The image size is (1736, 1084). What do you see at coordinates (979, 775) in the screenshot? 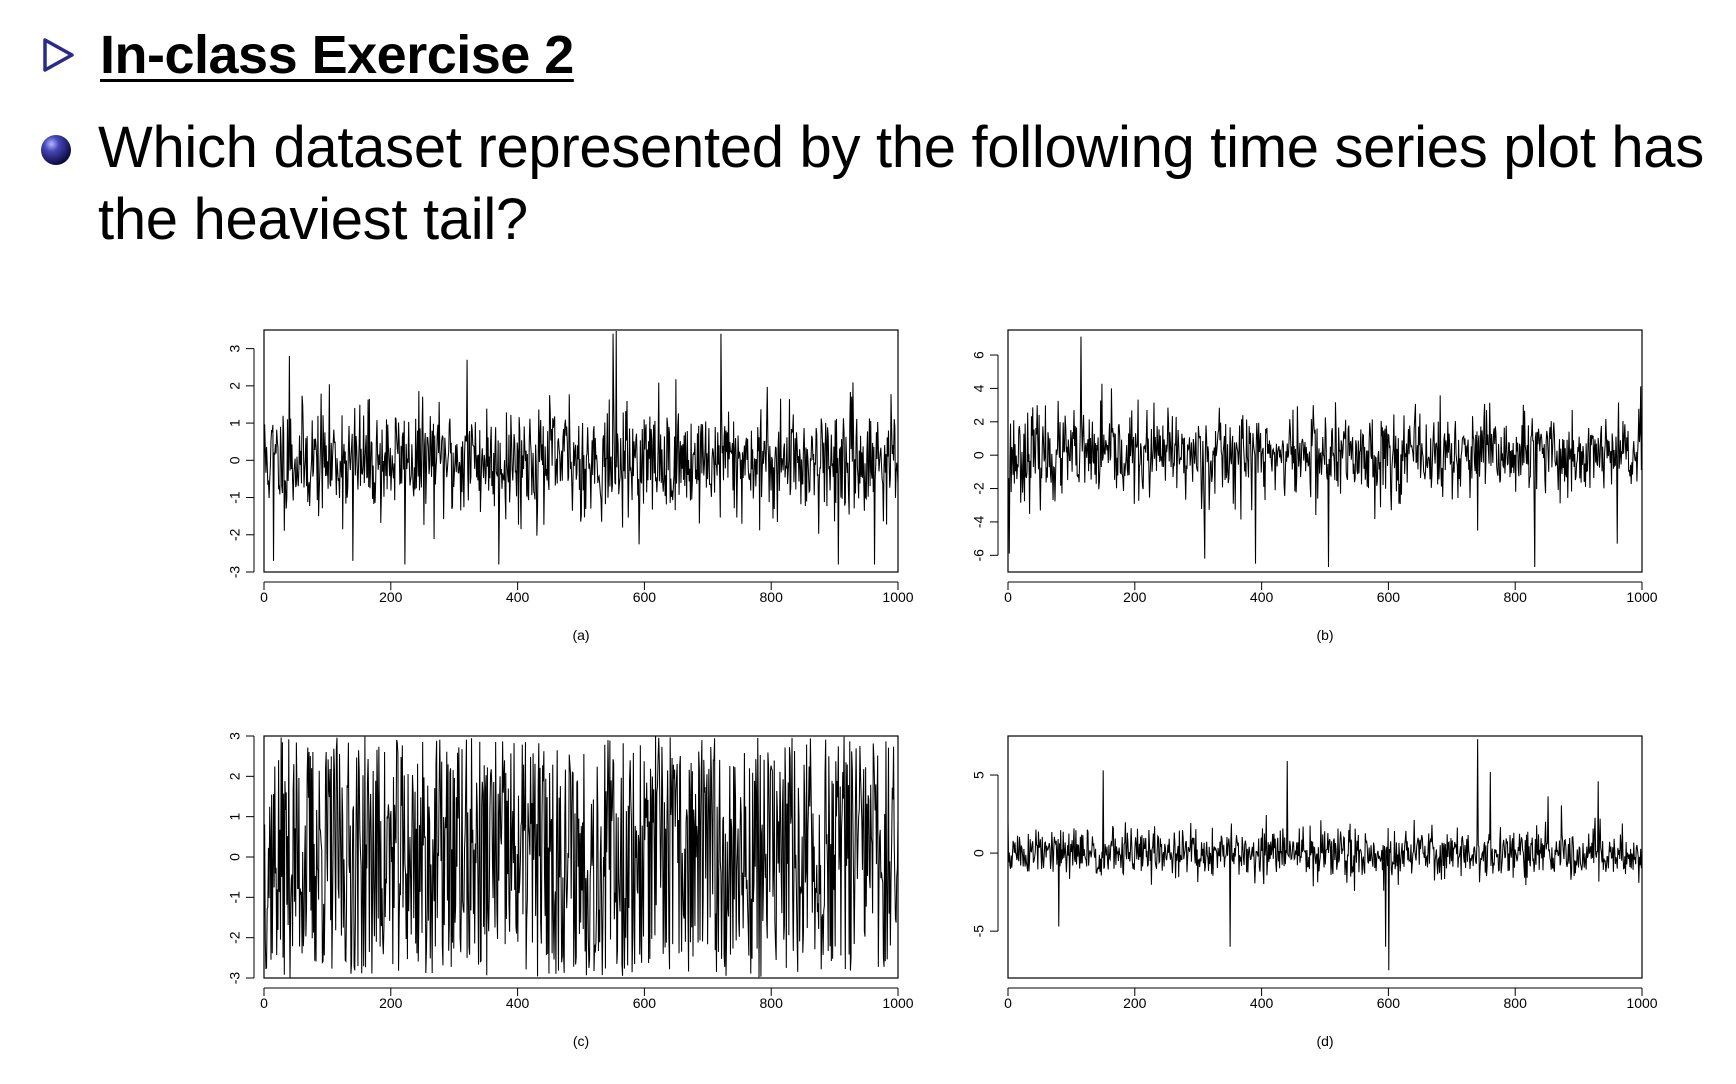
I see `y-tick-label: 5` at bounding box center [979, 775].